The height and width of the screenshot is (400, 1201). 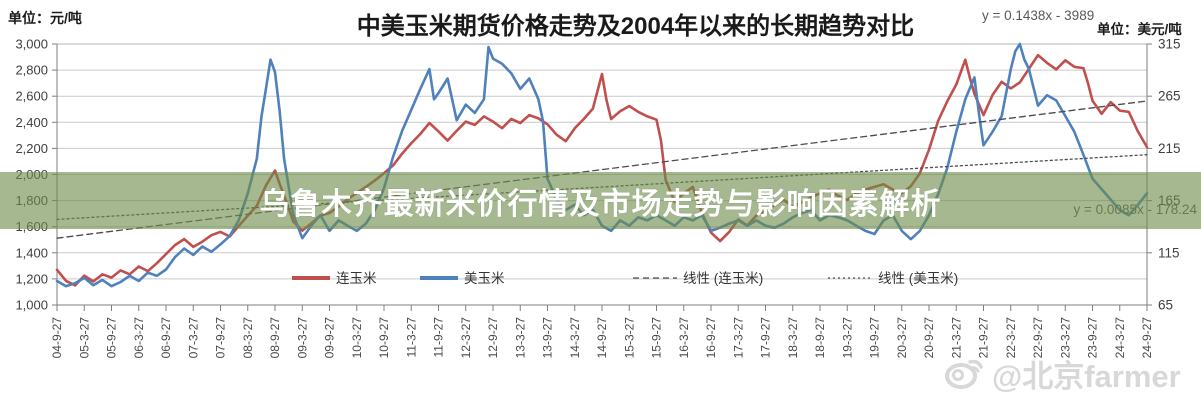 I want to click on x-axis-tick-label: 20-9-27, so click(x=929, y=338).